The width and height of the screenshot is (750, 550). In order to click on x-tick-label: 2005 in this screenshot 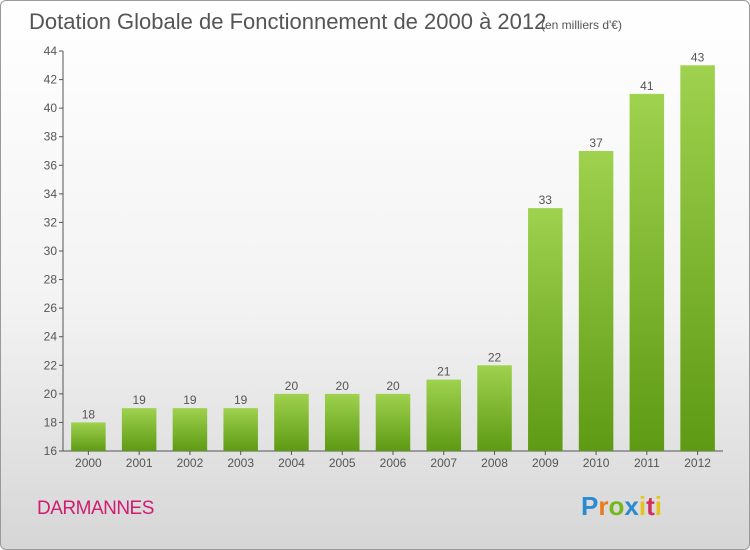, I will do `click(342, 463)`.